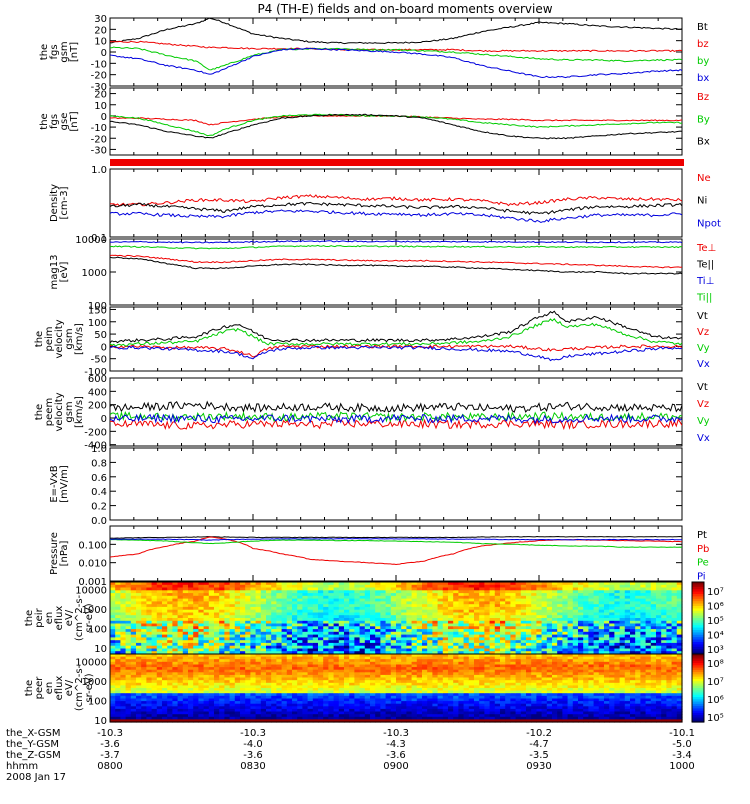 The width and height of the screenshot is (750, 804). What do you see at coordinates (100, 19) in the screenshot?
I see `y-tick-label: 30` at bounding box center [100, 19].